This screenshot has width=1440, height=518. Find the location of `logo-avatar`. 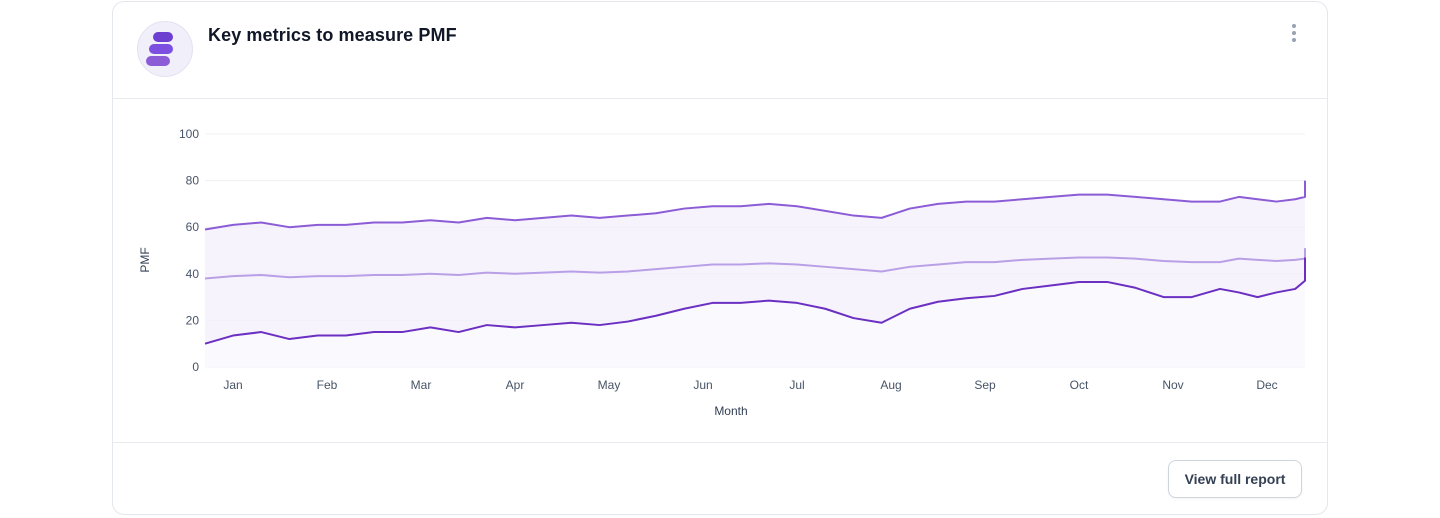

logo-avatar is located at coordinates (165, 49).